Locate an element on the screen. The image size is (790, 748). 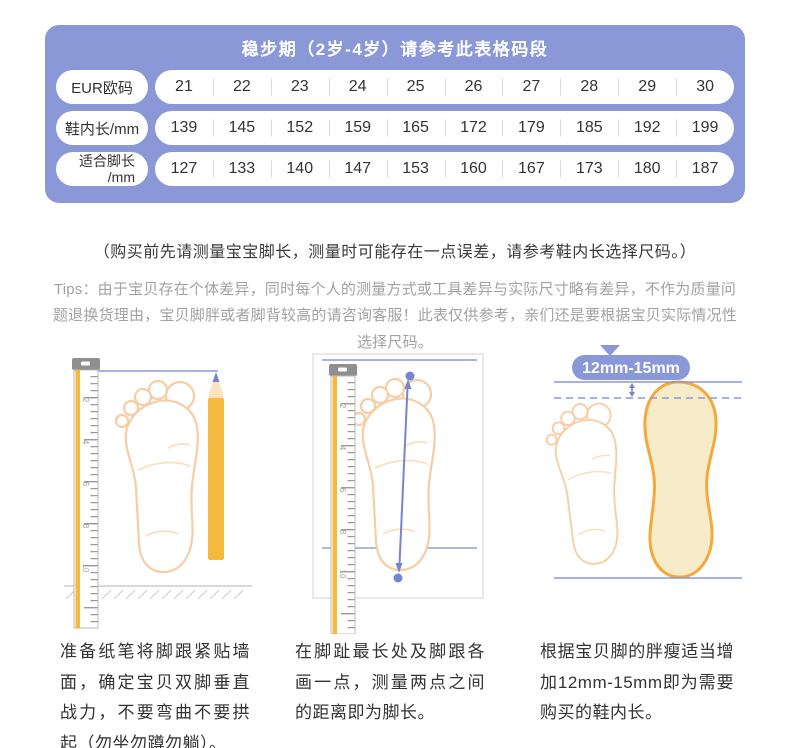
table-cell: 160 is located at coordinates (474, 169).